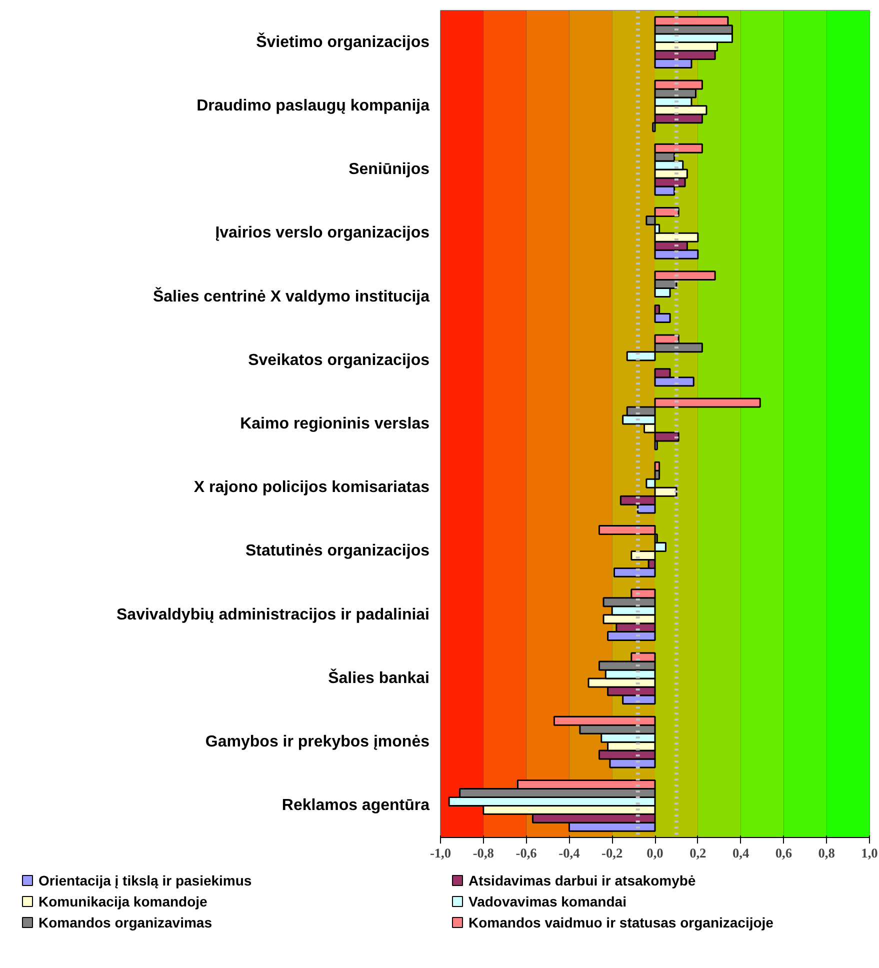  I want to click on y-tick-label: Statutinės organizacijos, so click(337, 551).